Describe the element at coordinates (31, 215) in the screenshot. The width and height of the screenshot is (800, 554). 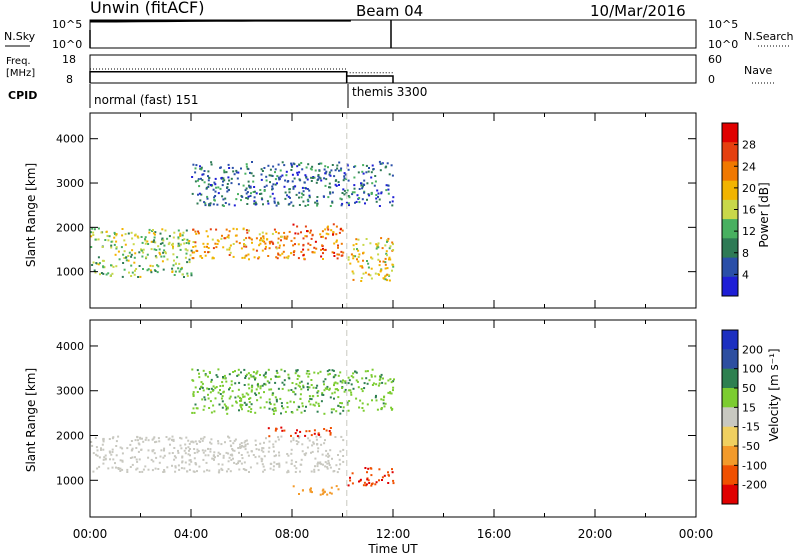
I see `power-ylabel: Slant Range [km]` at that location.